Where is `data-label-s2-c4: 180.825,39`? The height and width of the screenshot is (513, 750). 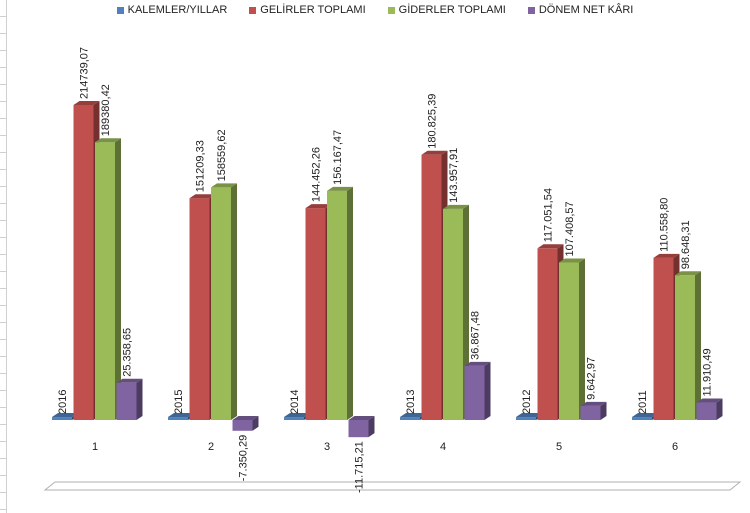
data-label-s2-c4: 180.825,39 is located at coordinates (433, 121).